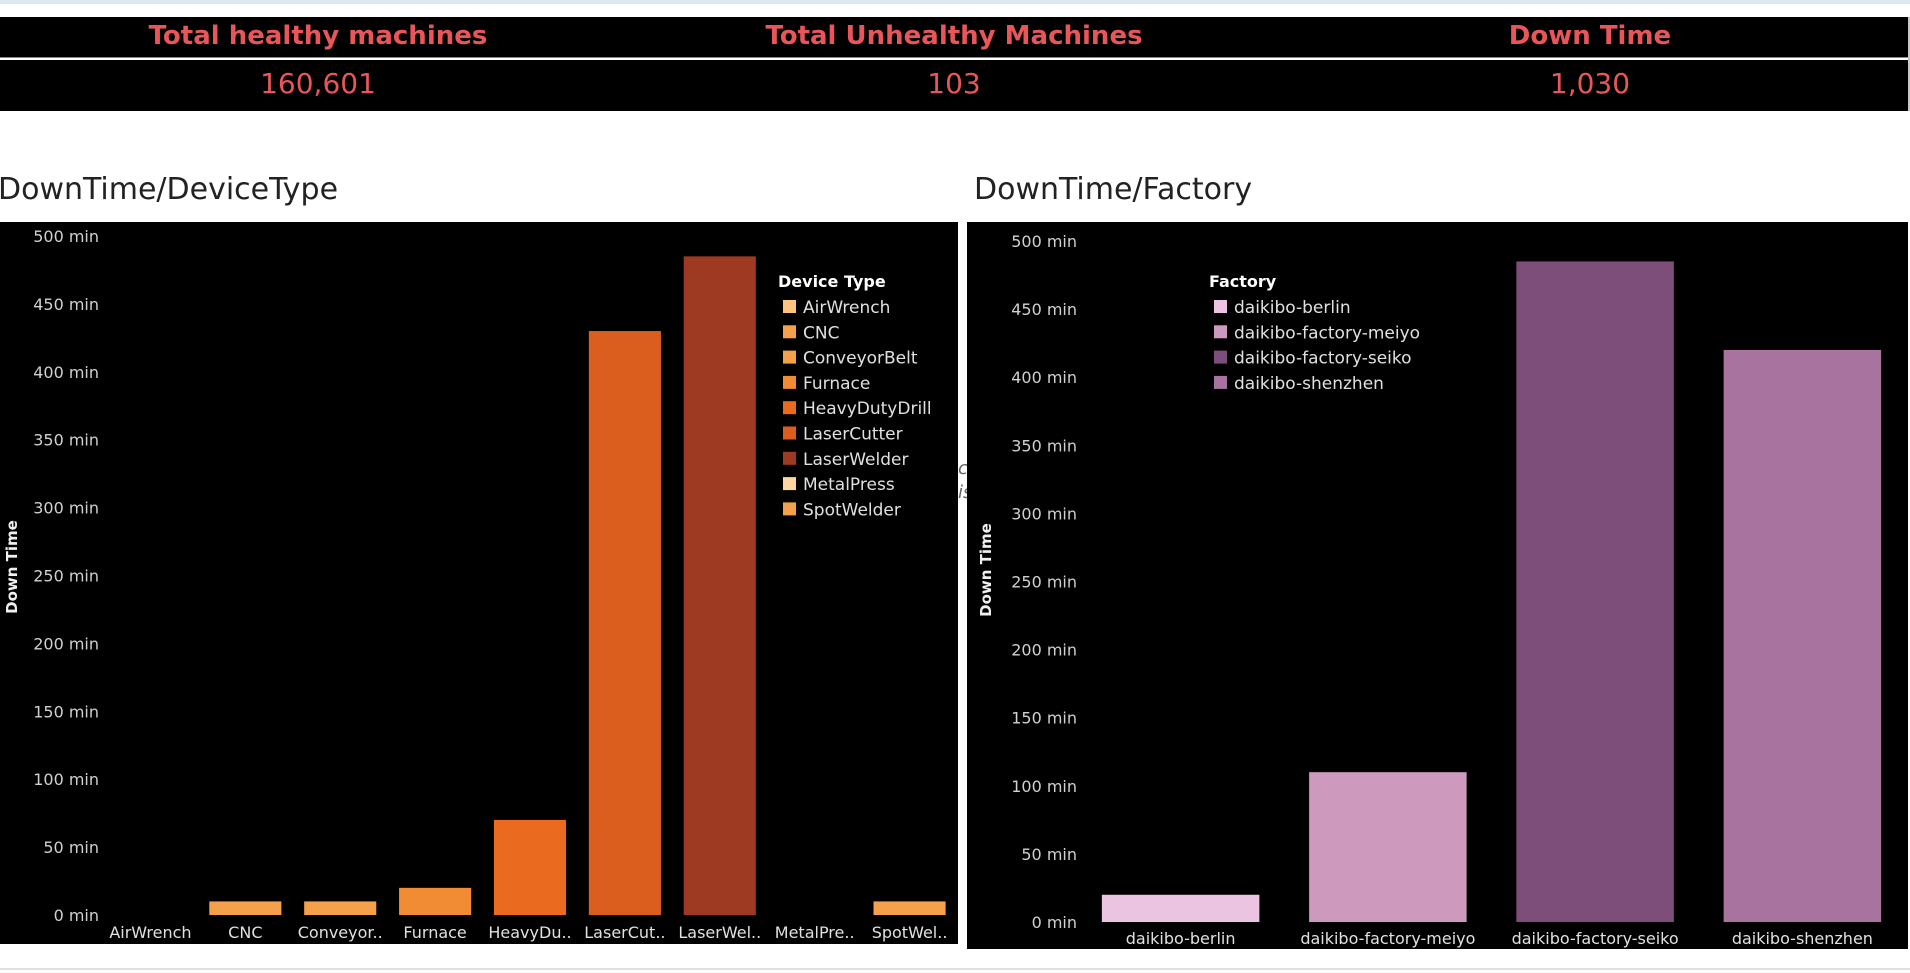  What do you see at coordinates (624, 623) in the screenshot?
I see `bar-lasercutter` at bounding box center [624, 623].